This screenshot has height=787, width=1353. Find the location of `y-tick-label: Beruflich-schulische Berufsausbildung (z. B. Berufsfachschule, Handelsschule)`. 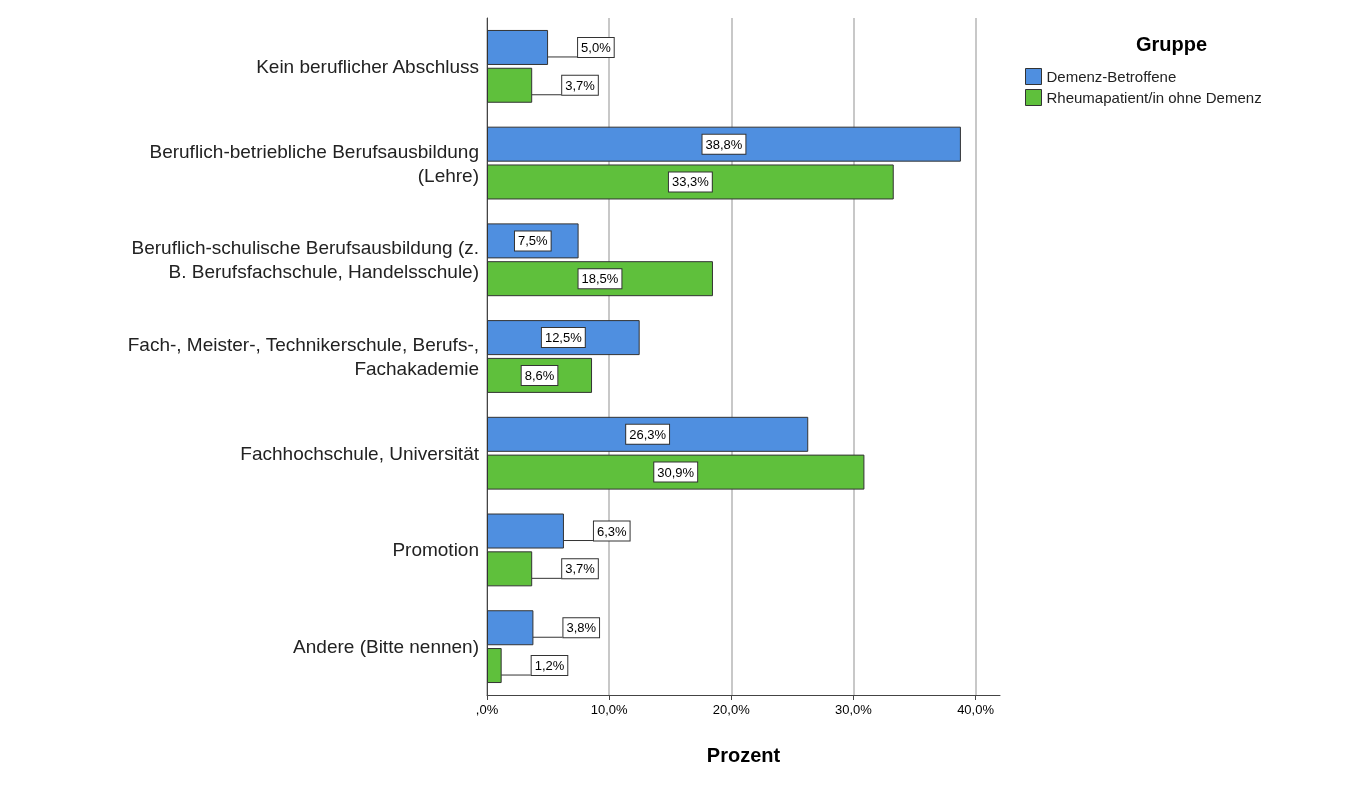

y-tick-label: Beruflich-schulische Berufsausbildung (z. B. Berufsfachschule, Handelsschule) is located at coordinates (305, 260).